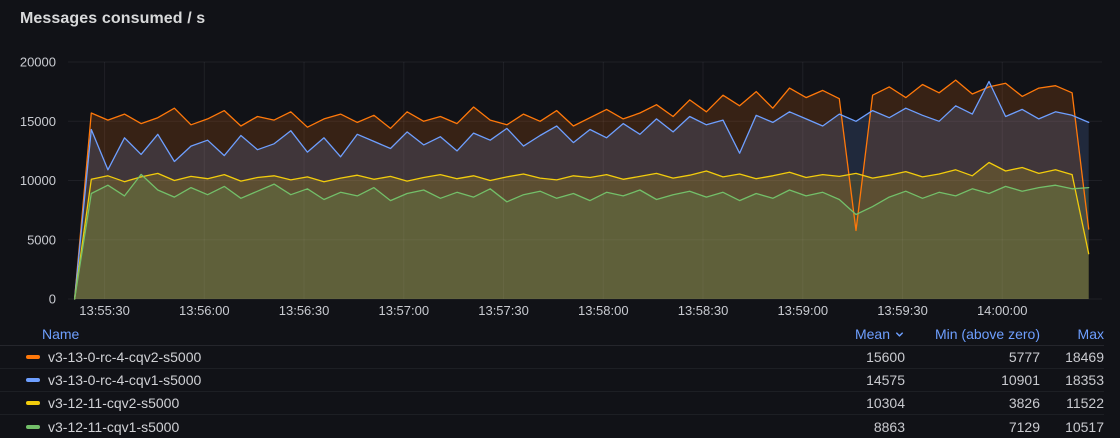  I want to click on column-header-min: Min (above zero), so click(972, 334).